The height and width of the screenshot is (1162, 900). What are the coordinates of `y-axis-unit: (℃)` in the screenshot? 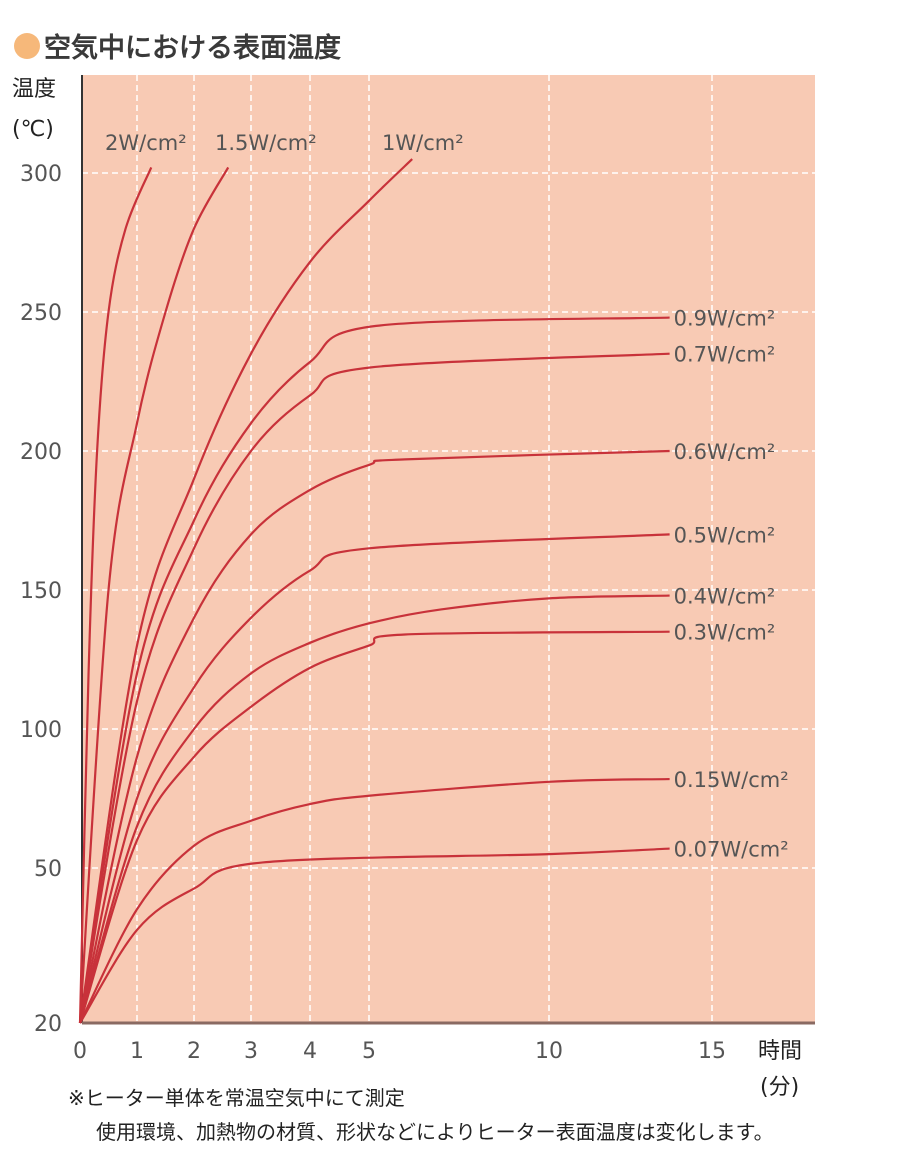 It's located at (33, 129).